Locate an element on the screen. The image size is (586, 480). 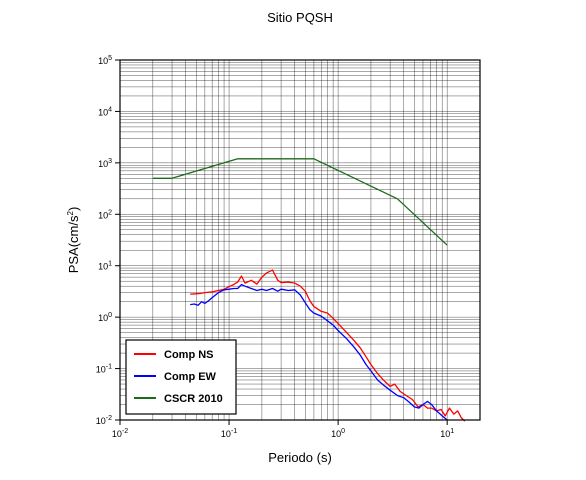
x-tick-label: 10⁻¹ is located at coordinates (229, 433).